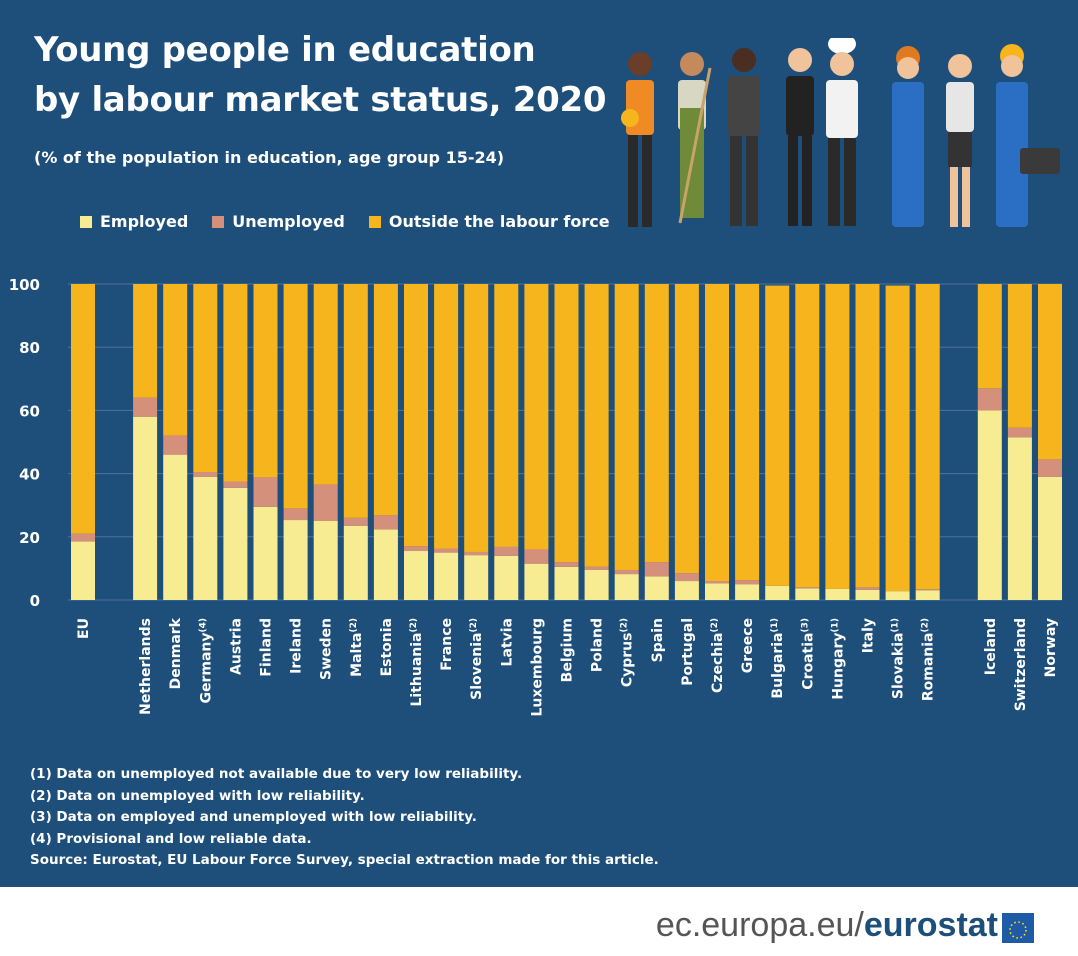  I want to click on x-category-label: Norway, so click(1051, 647).